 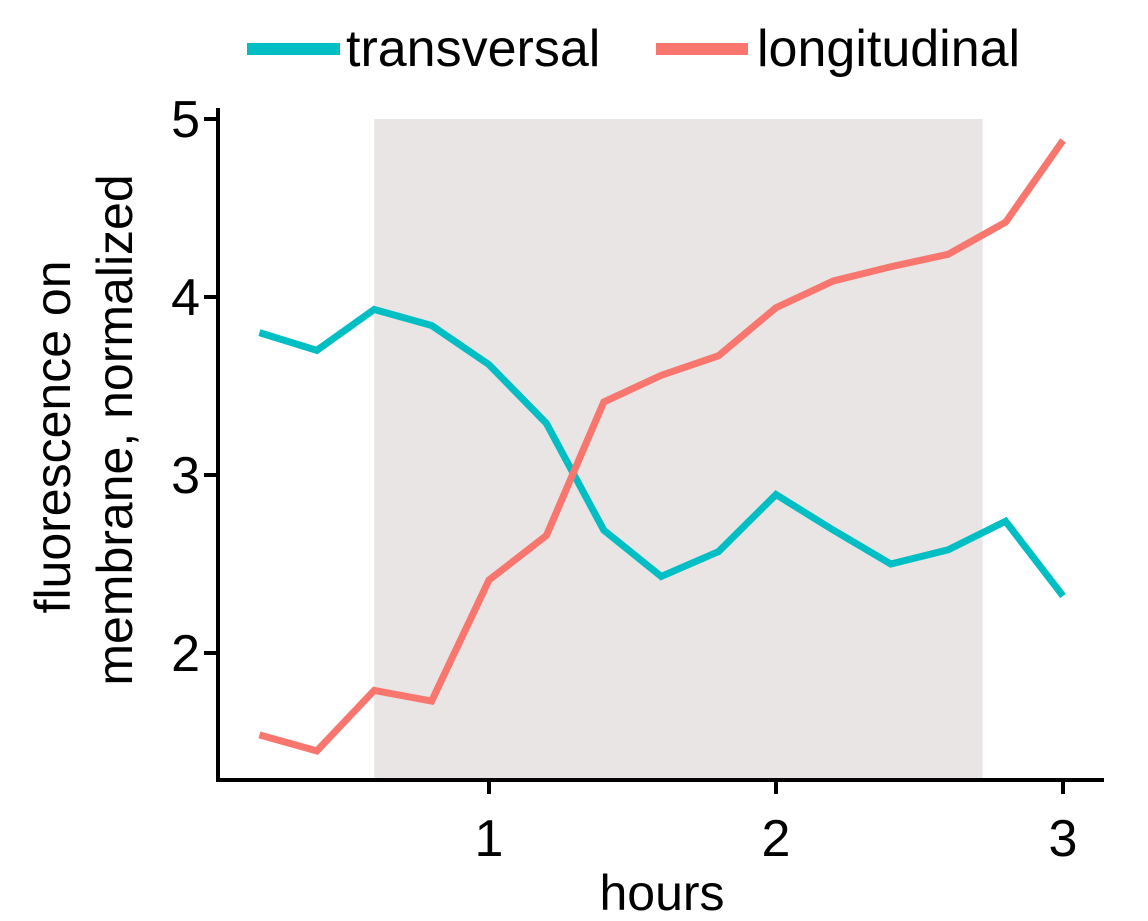 What do you see at coordinates (185, 298) in the screenshot?
I see `y-tick-label: 4` at bounding box center [185, 298].